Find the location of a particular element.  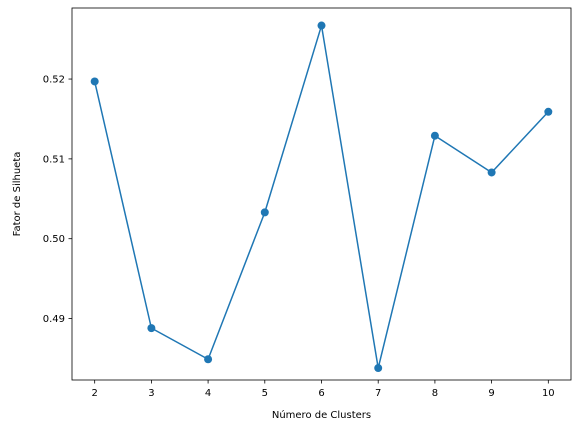

x-tick-label: 8 is located at coordinates (435, 393).